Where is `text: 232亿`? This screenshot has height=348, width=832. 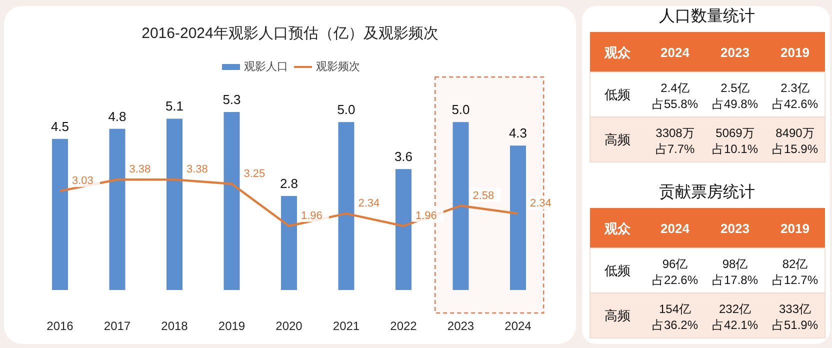 text: 232亿 is located at coordinates (735, 309).